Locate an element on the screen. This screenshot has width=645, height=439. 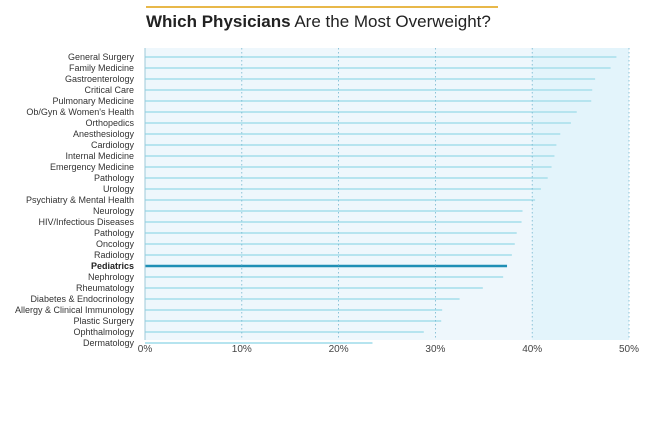
title-accent-rule is located at coordinates (322, 7).